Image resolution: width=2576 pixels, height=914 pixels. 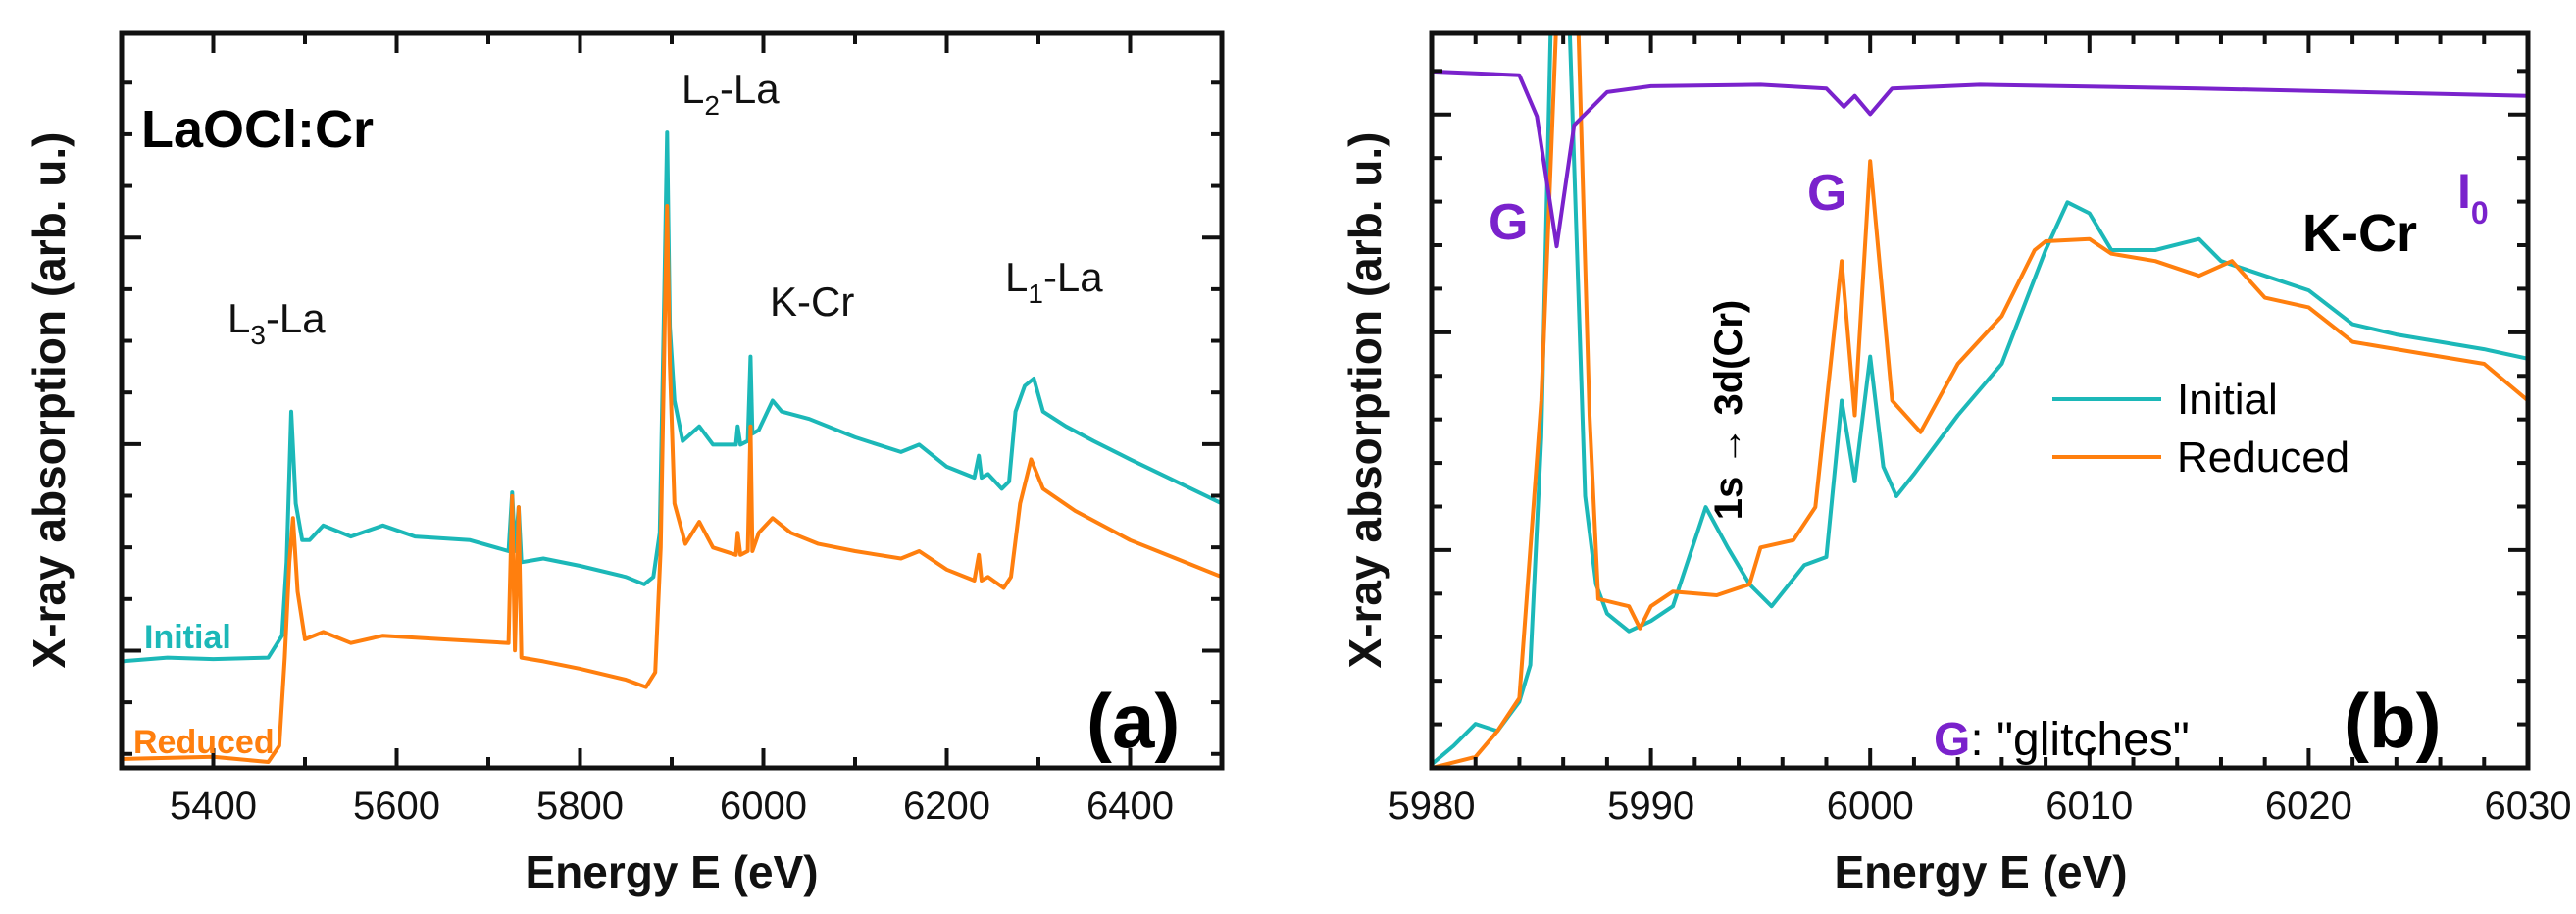 What do you see at coordinates (1651, 806) in the screenshot?
I see `x-tick-label: 5990` at bounding box center [1651, 806].